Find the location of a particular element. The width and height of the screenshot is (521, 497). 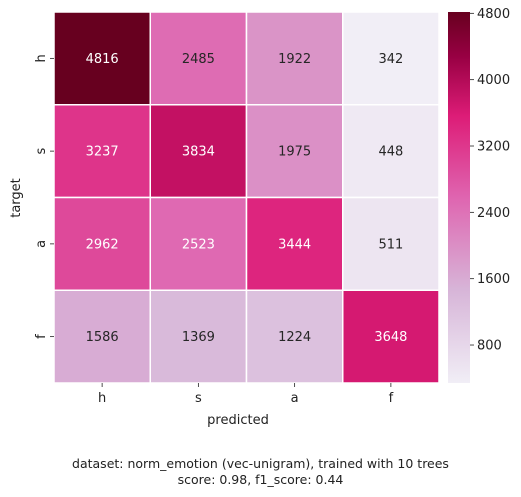

y-tick-label: s is located at coordinates (41, 151).